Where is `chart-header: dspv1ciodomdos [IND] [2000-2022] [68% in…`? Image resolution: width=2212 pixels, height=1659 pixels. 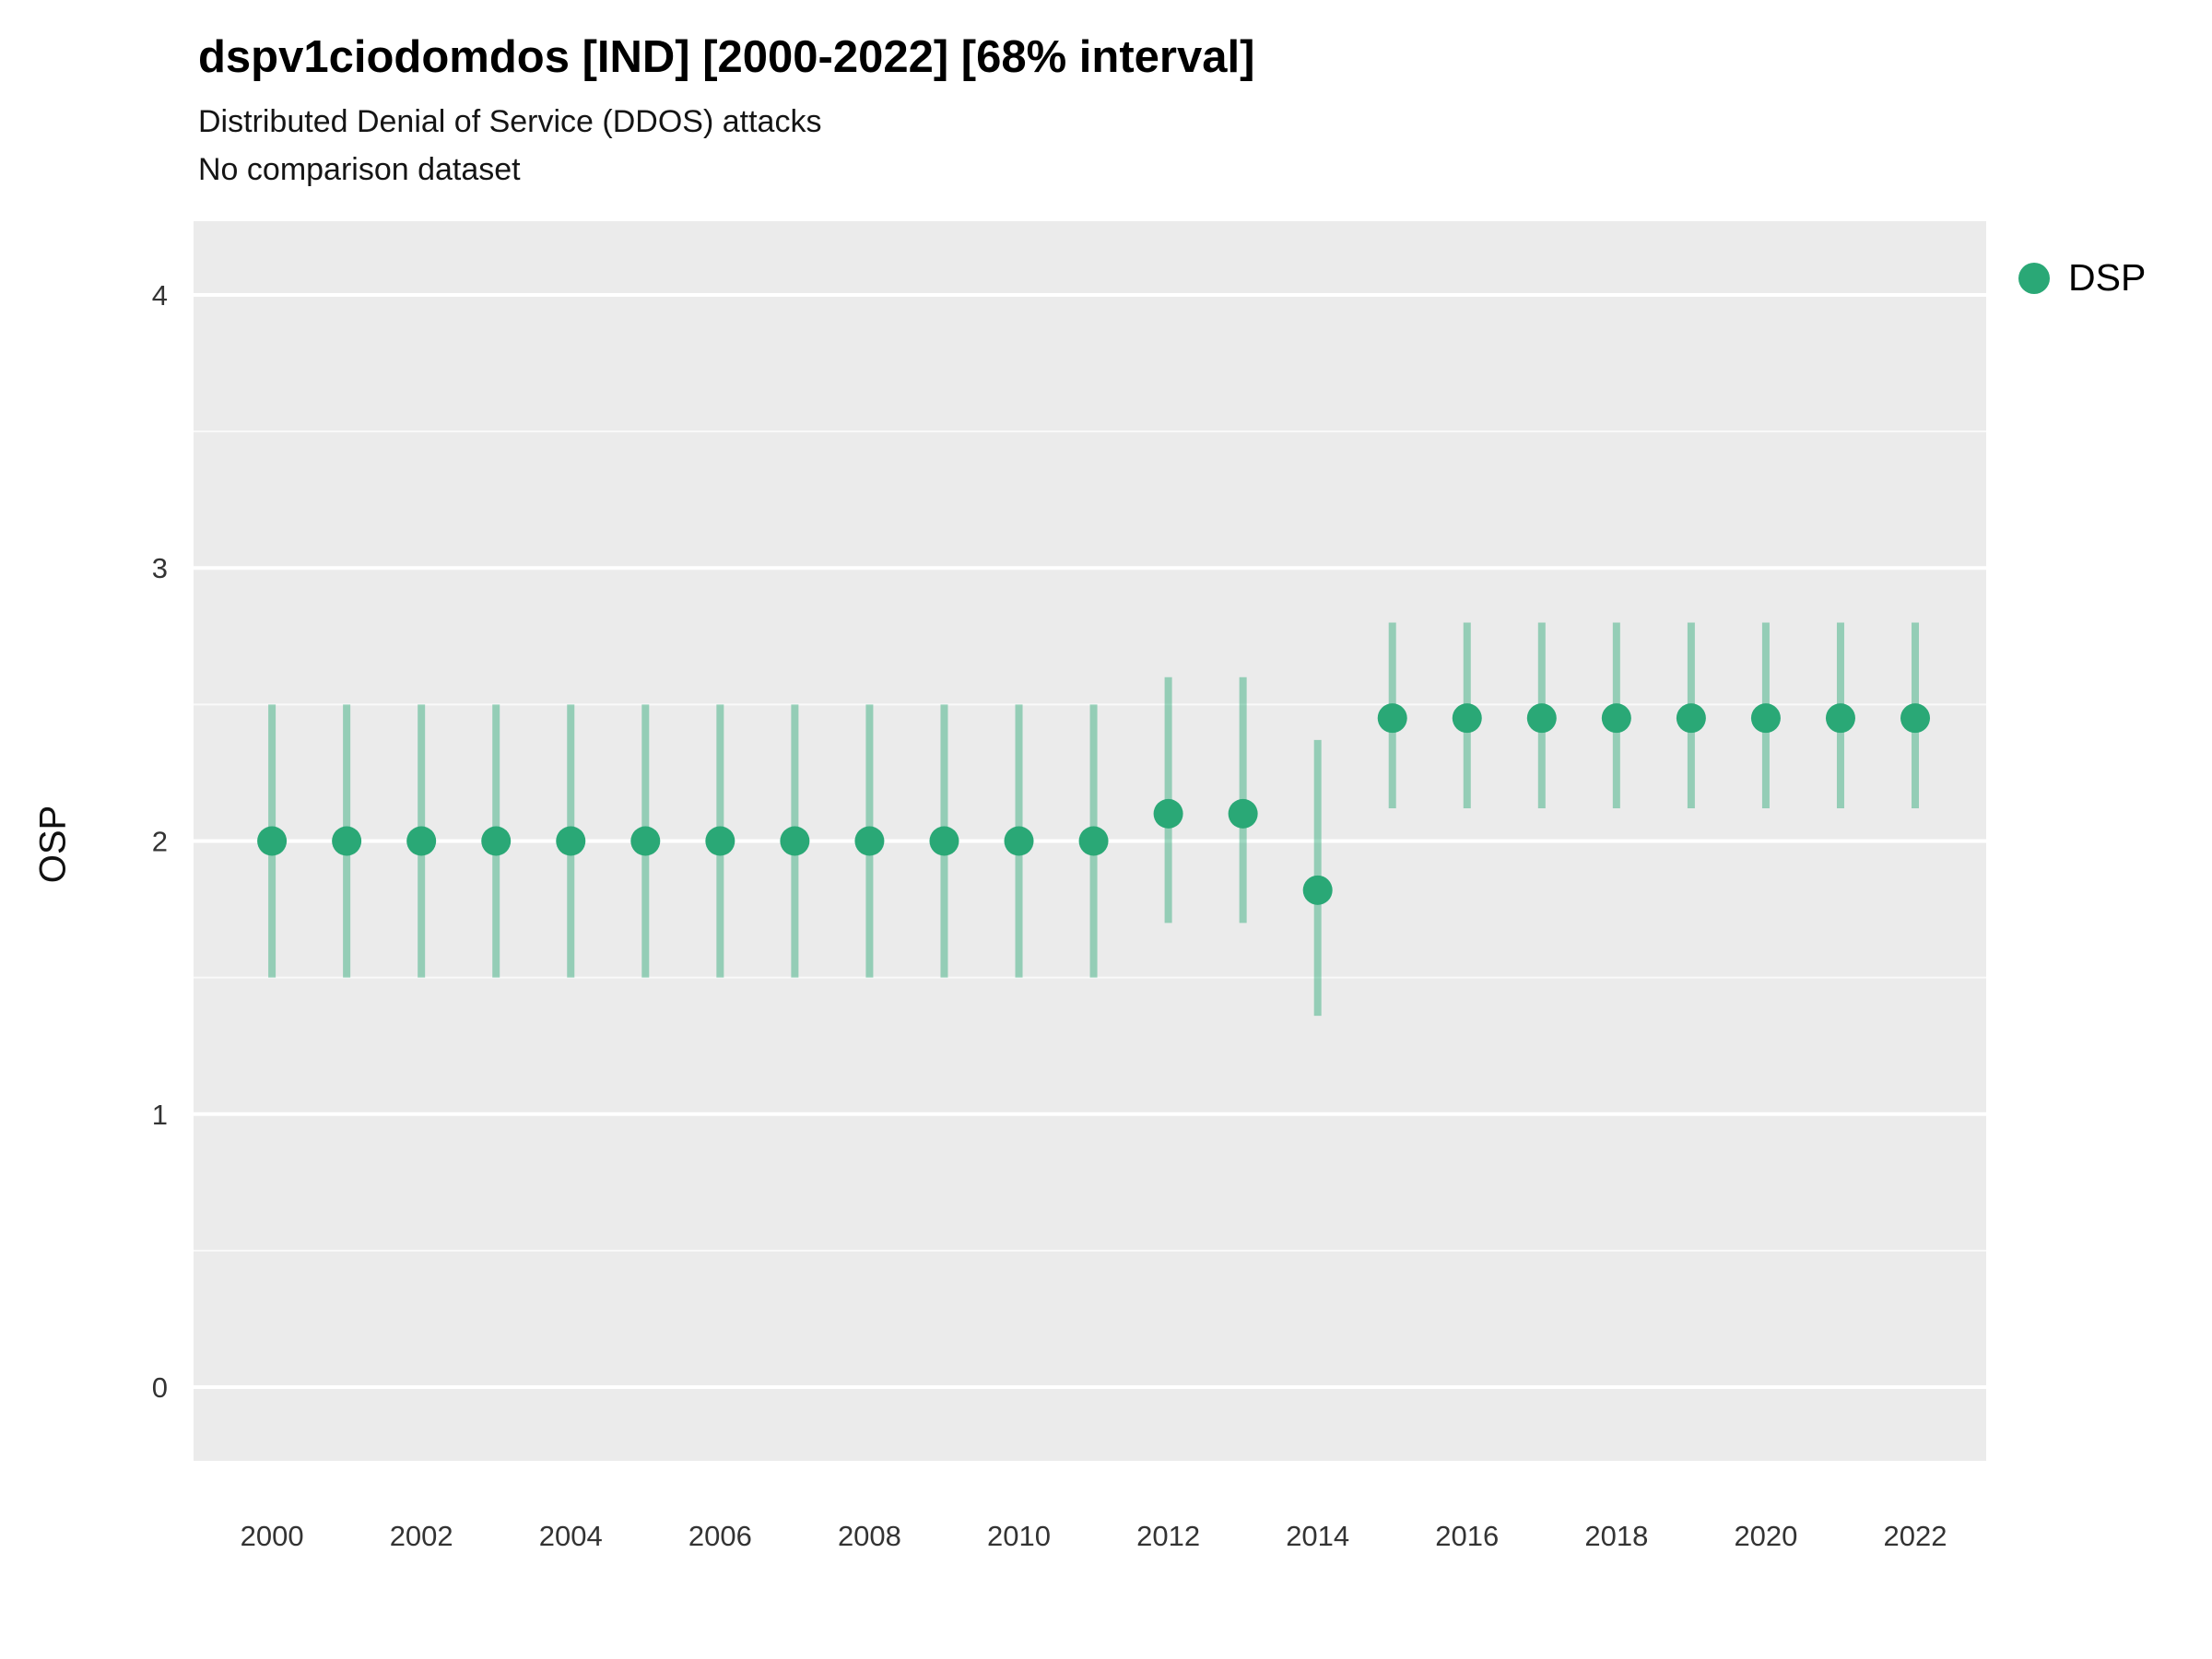
chart-header: dspv1ciodomdos [IND] [2000-2022] [68% in… is located at coordinates (726, 112).